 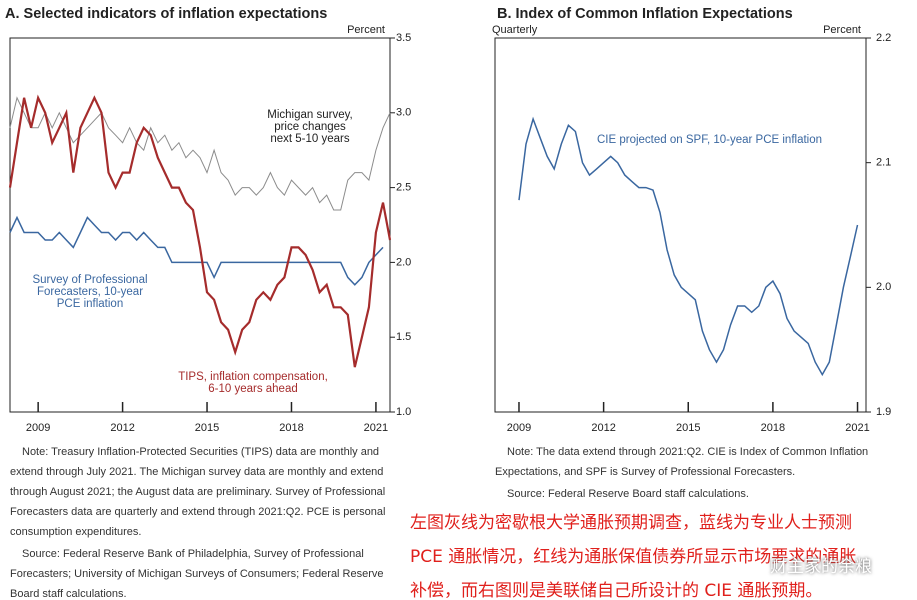 What do you see at coordinates (883, 163) in the screenshot?
I see `y-tick-label: 2.1` at bounding box center [883, 163].